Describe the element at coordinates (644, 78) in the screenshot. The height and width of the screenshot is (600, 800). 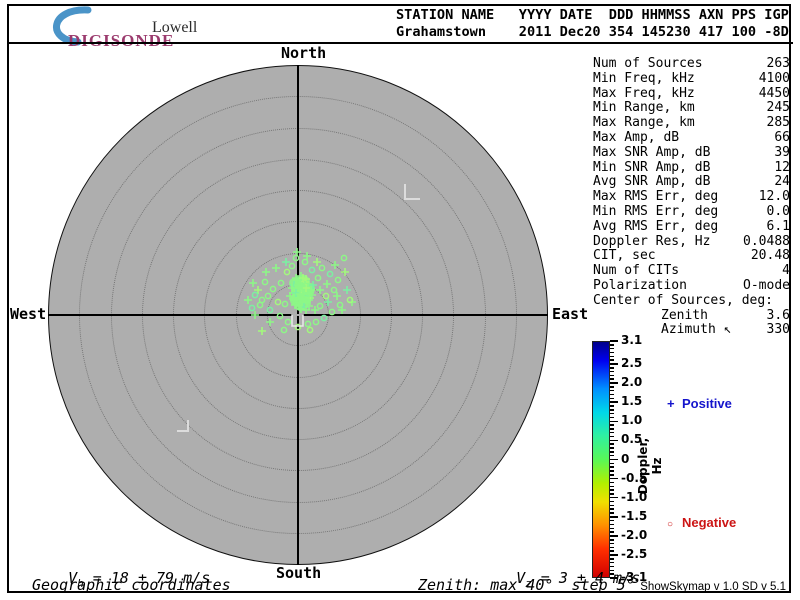
I see `stat-label: Min Freq, kHz` at that location.